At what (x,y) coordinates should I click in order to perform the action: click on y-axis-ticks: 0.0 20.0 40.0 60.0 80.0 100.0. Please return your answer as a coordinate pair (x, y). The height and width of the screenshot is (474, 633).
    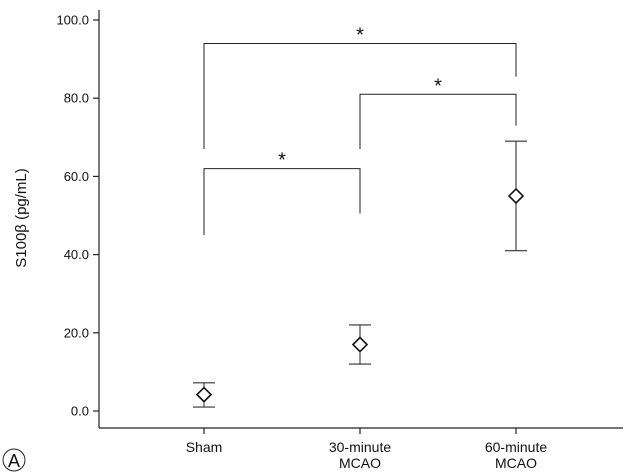
    Looking at the image, I should click on (77, 216).